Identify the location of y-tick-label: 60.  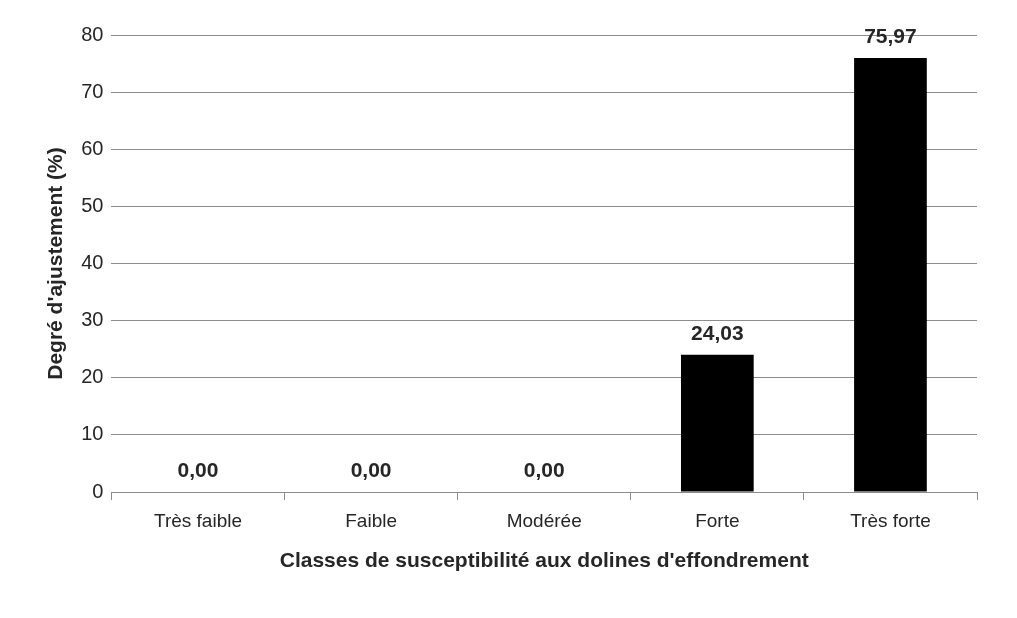
(92, 147).